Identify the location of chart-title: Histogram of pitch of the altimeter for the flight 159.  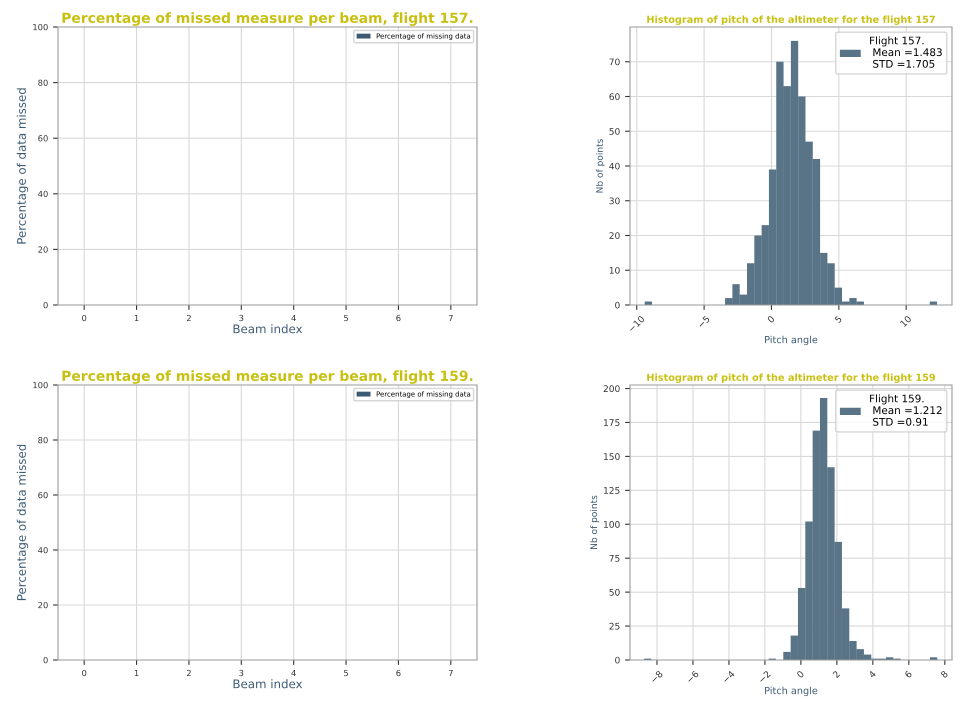
(791, 378).